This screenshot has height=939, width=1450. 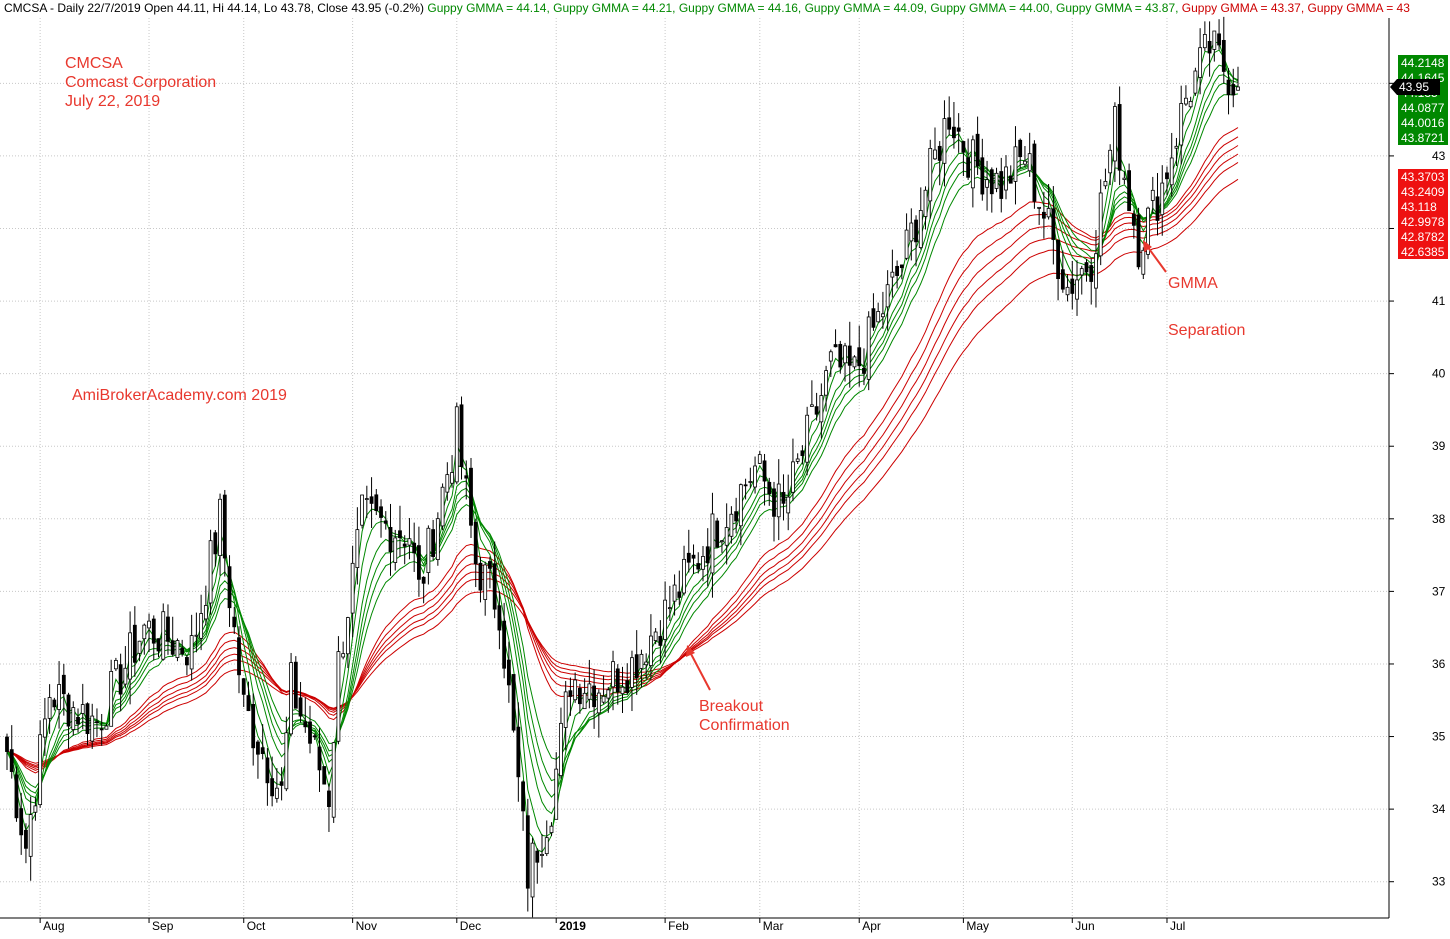 What do you see at coordinates (731, 706) in the screenshot?
I see `breakout-label-line1: Breakout` at bounding box center [731, 706].